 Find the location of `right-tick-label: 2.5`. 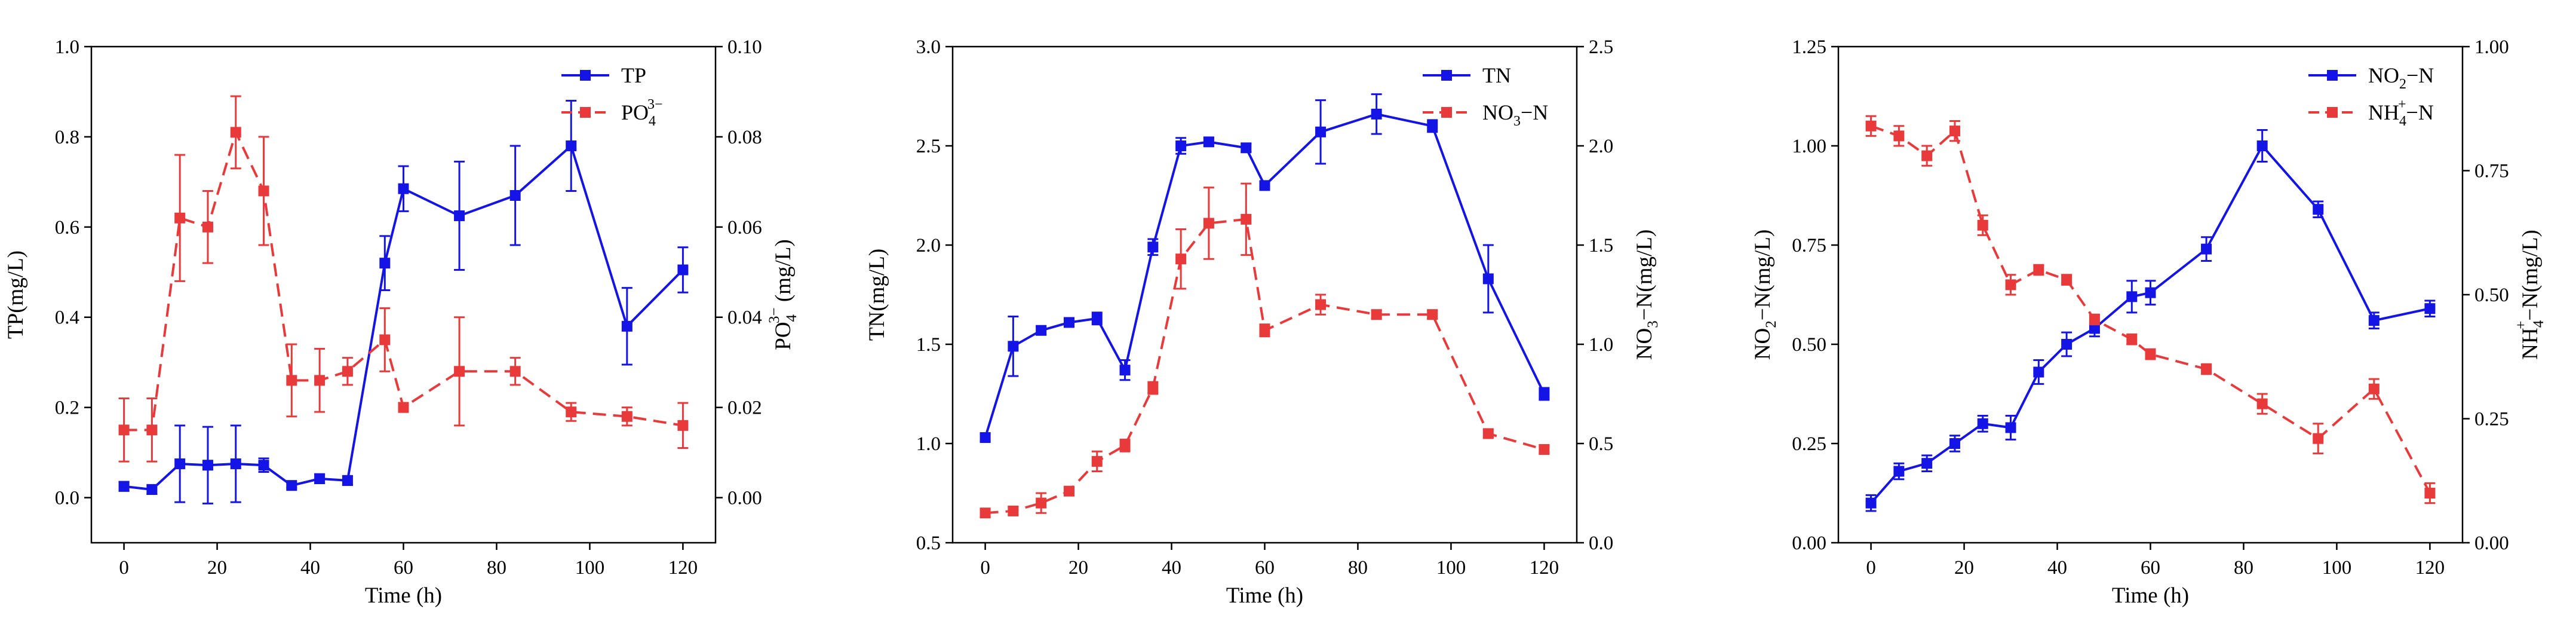

right-tick-label: 2.5 is located at coordinates (1601, 47).